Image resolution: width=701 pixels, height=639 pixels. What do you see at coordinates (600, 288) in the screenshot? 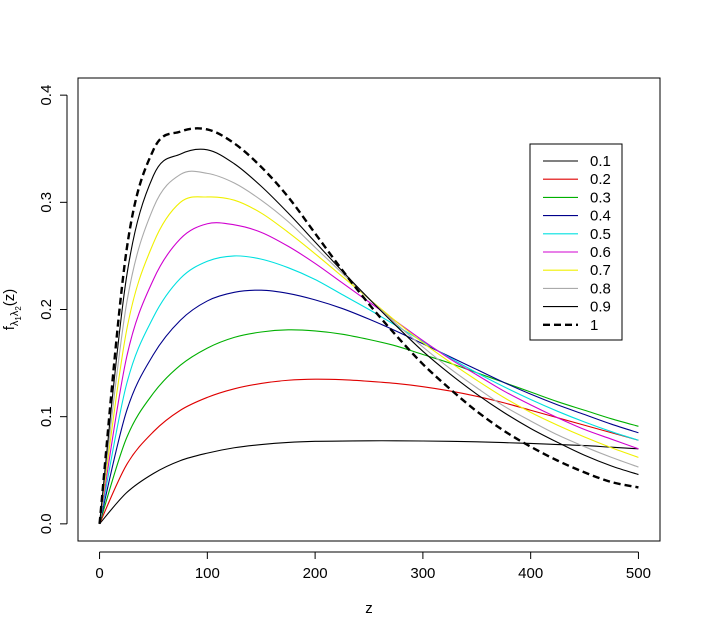
I see `legend-label: 0.8` at bounding box center [600, 288].